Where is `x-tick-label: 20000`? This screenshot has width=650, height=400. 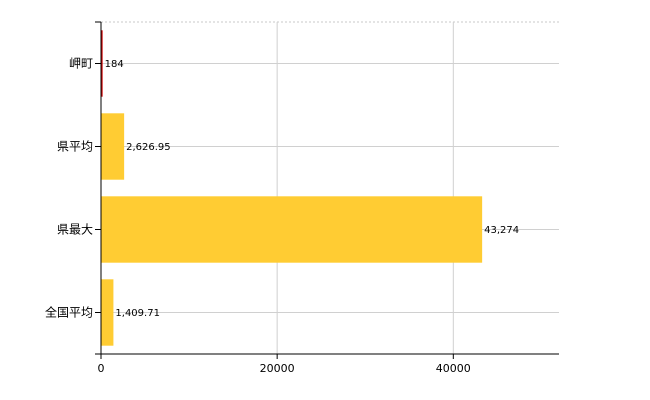 x-tick-label: 20000 is located at coordinates (277, 368).